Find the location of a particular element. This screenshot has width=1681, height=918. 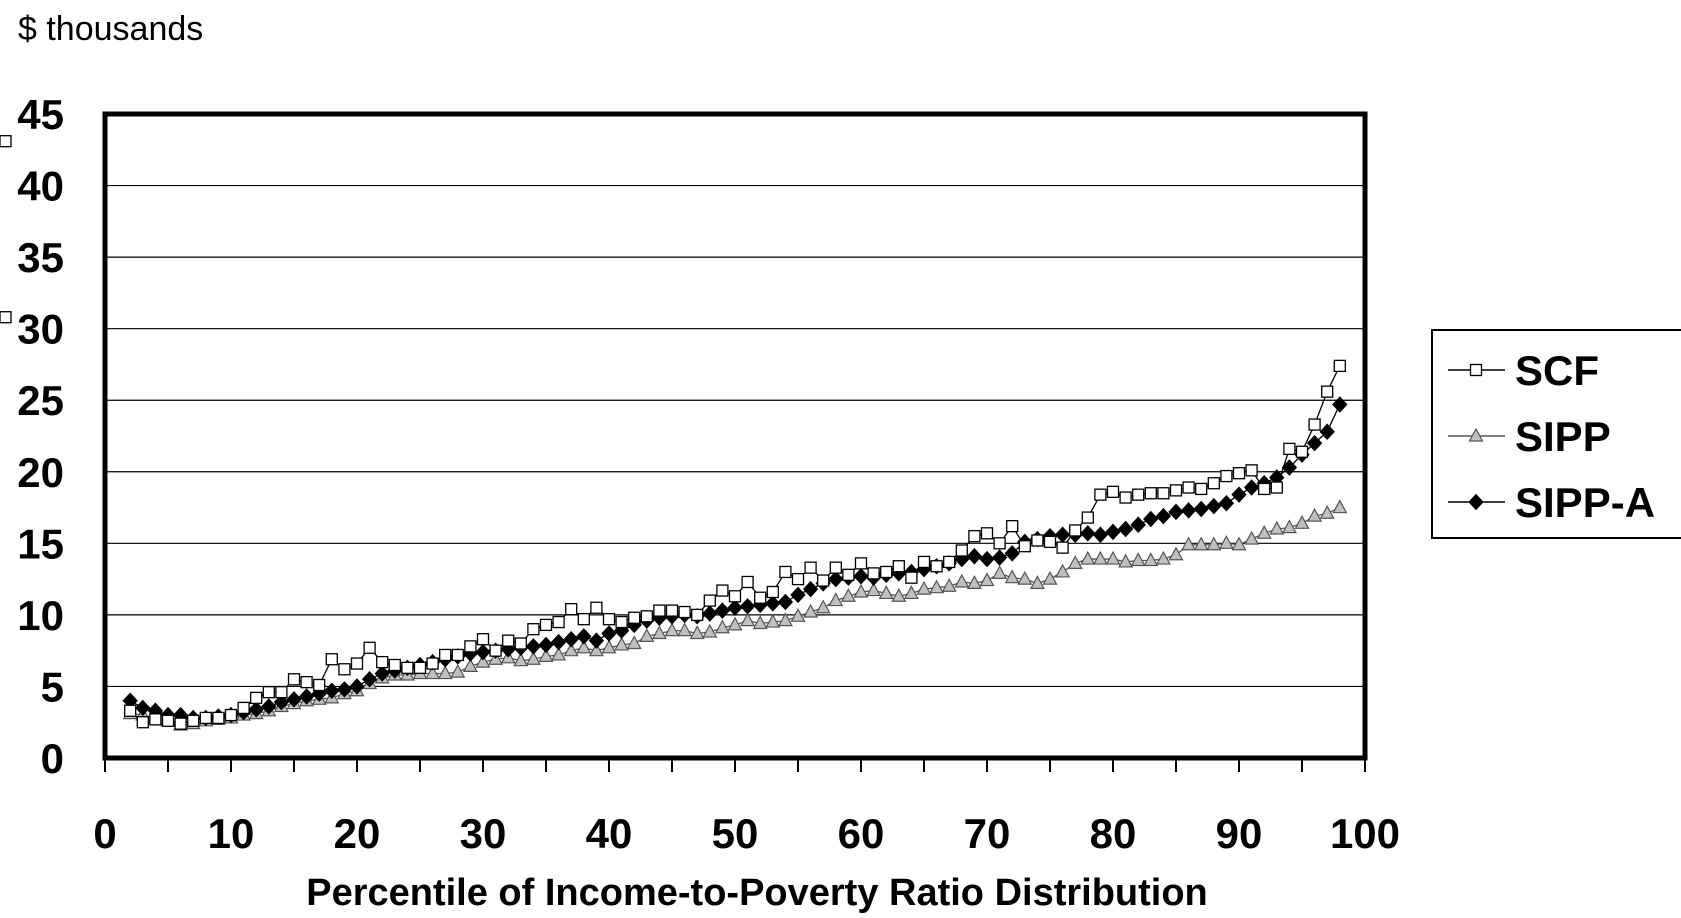

x-tick-label: 20 is located at coordinates (357, 833).